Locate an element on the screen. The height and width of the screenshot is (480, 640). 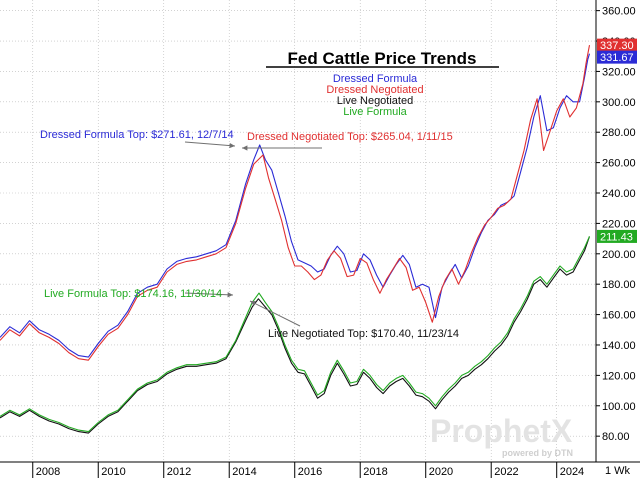
last-value-label: 211.43 is located at coordinates (616, 237).